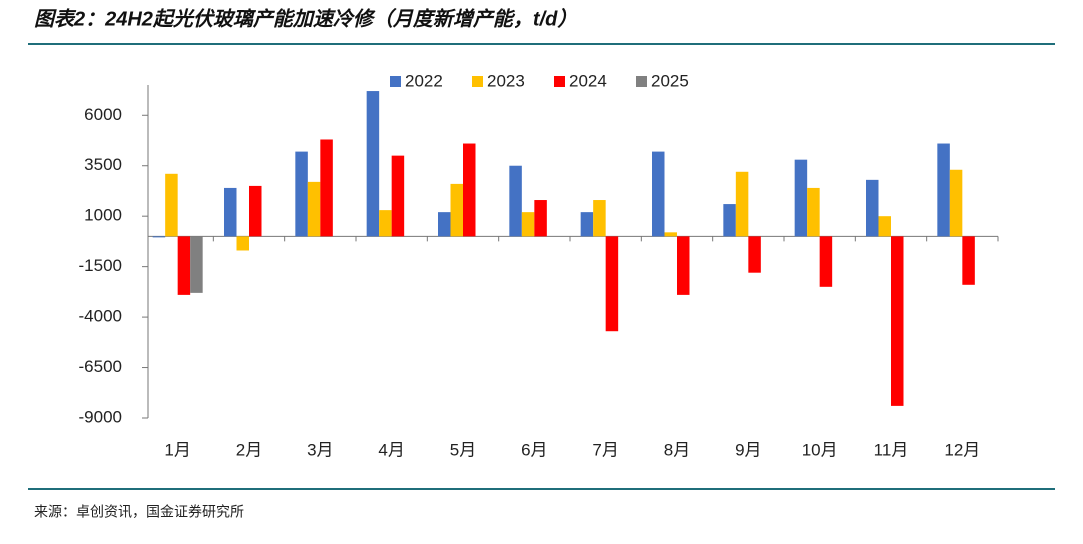 This screenshot has width=1083, height=544. I want to click on source-note: 来源：卓创资讯，国金证券研究所, so click(139, 512).